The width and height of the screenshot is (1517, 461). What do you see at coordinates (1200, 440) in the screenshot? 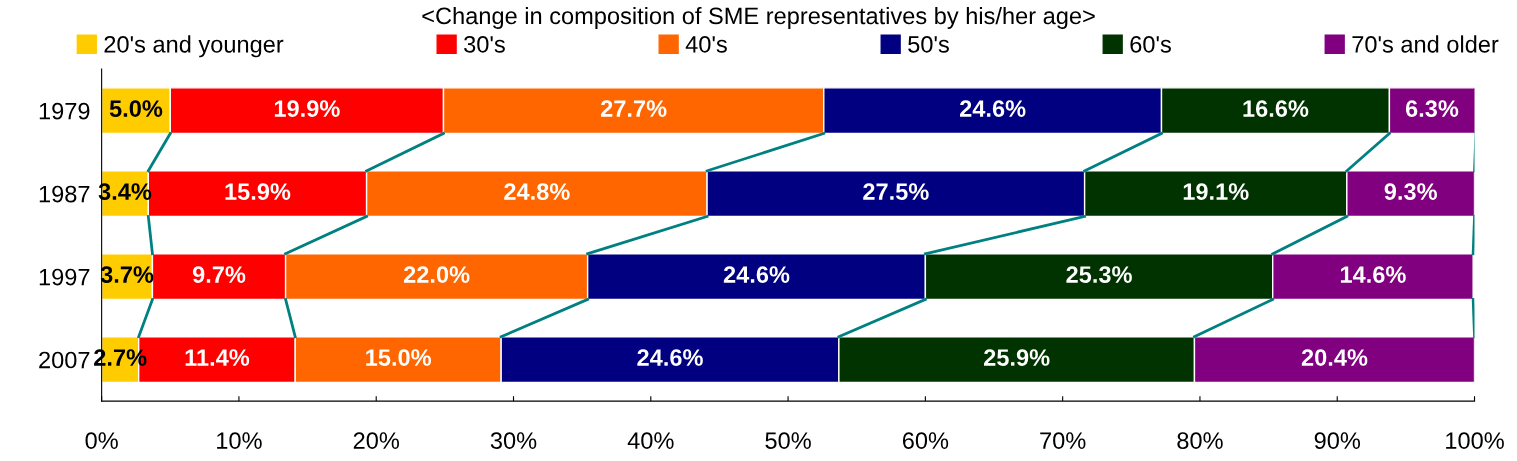
I see `x-tick-label: 80%` at bounding box center [1200, 440].